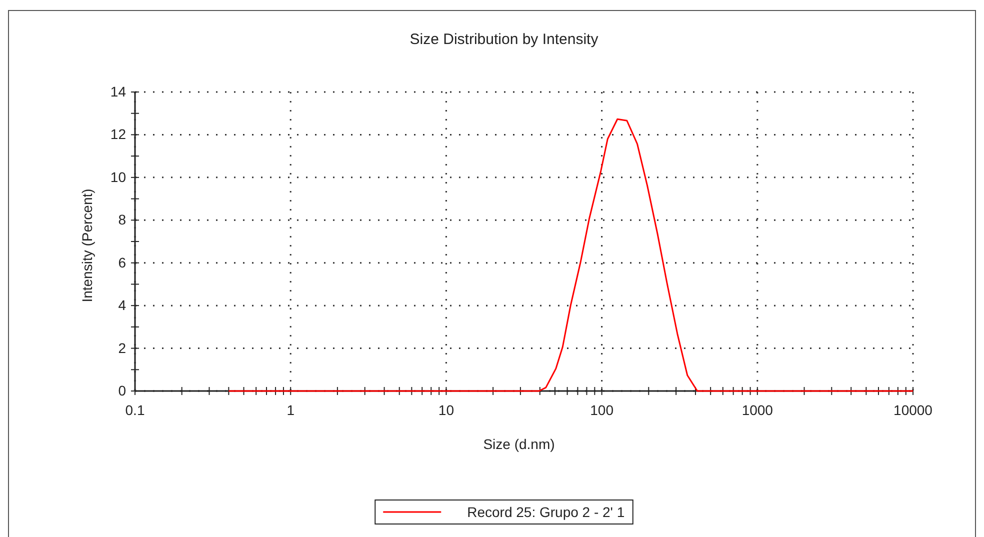 This screenshot has height=537, width=984. What do you see at coordinates (519, 444) in the screenshot?
I see `x-axis-title: Size (d.nm)` at bounding box center [519, 444].